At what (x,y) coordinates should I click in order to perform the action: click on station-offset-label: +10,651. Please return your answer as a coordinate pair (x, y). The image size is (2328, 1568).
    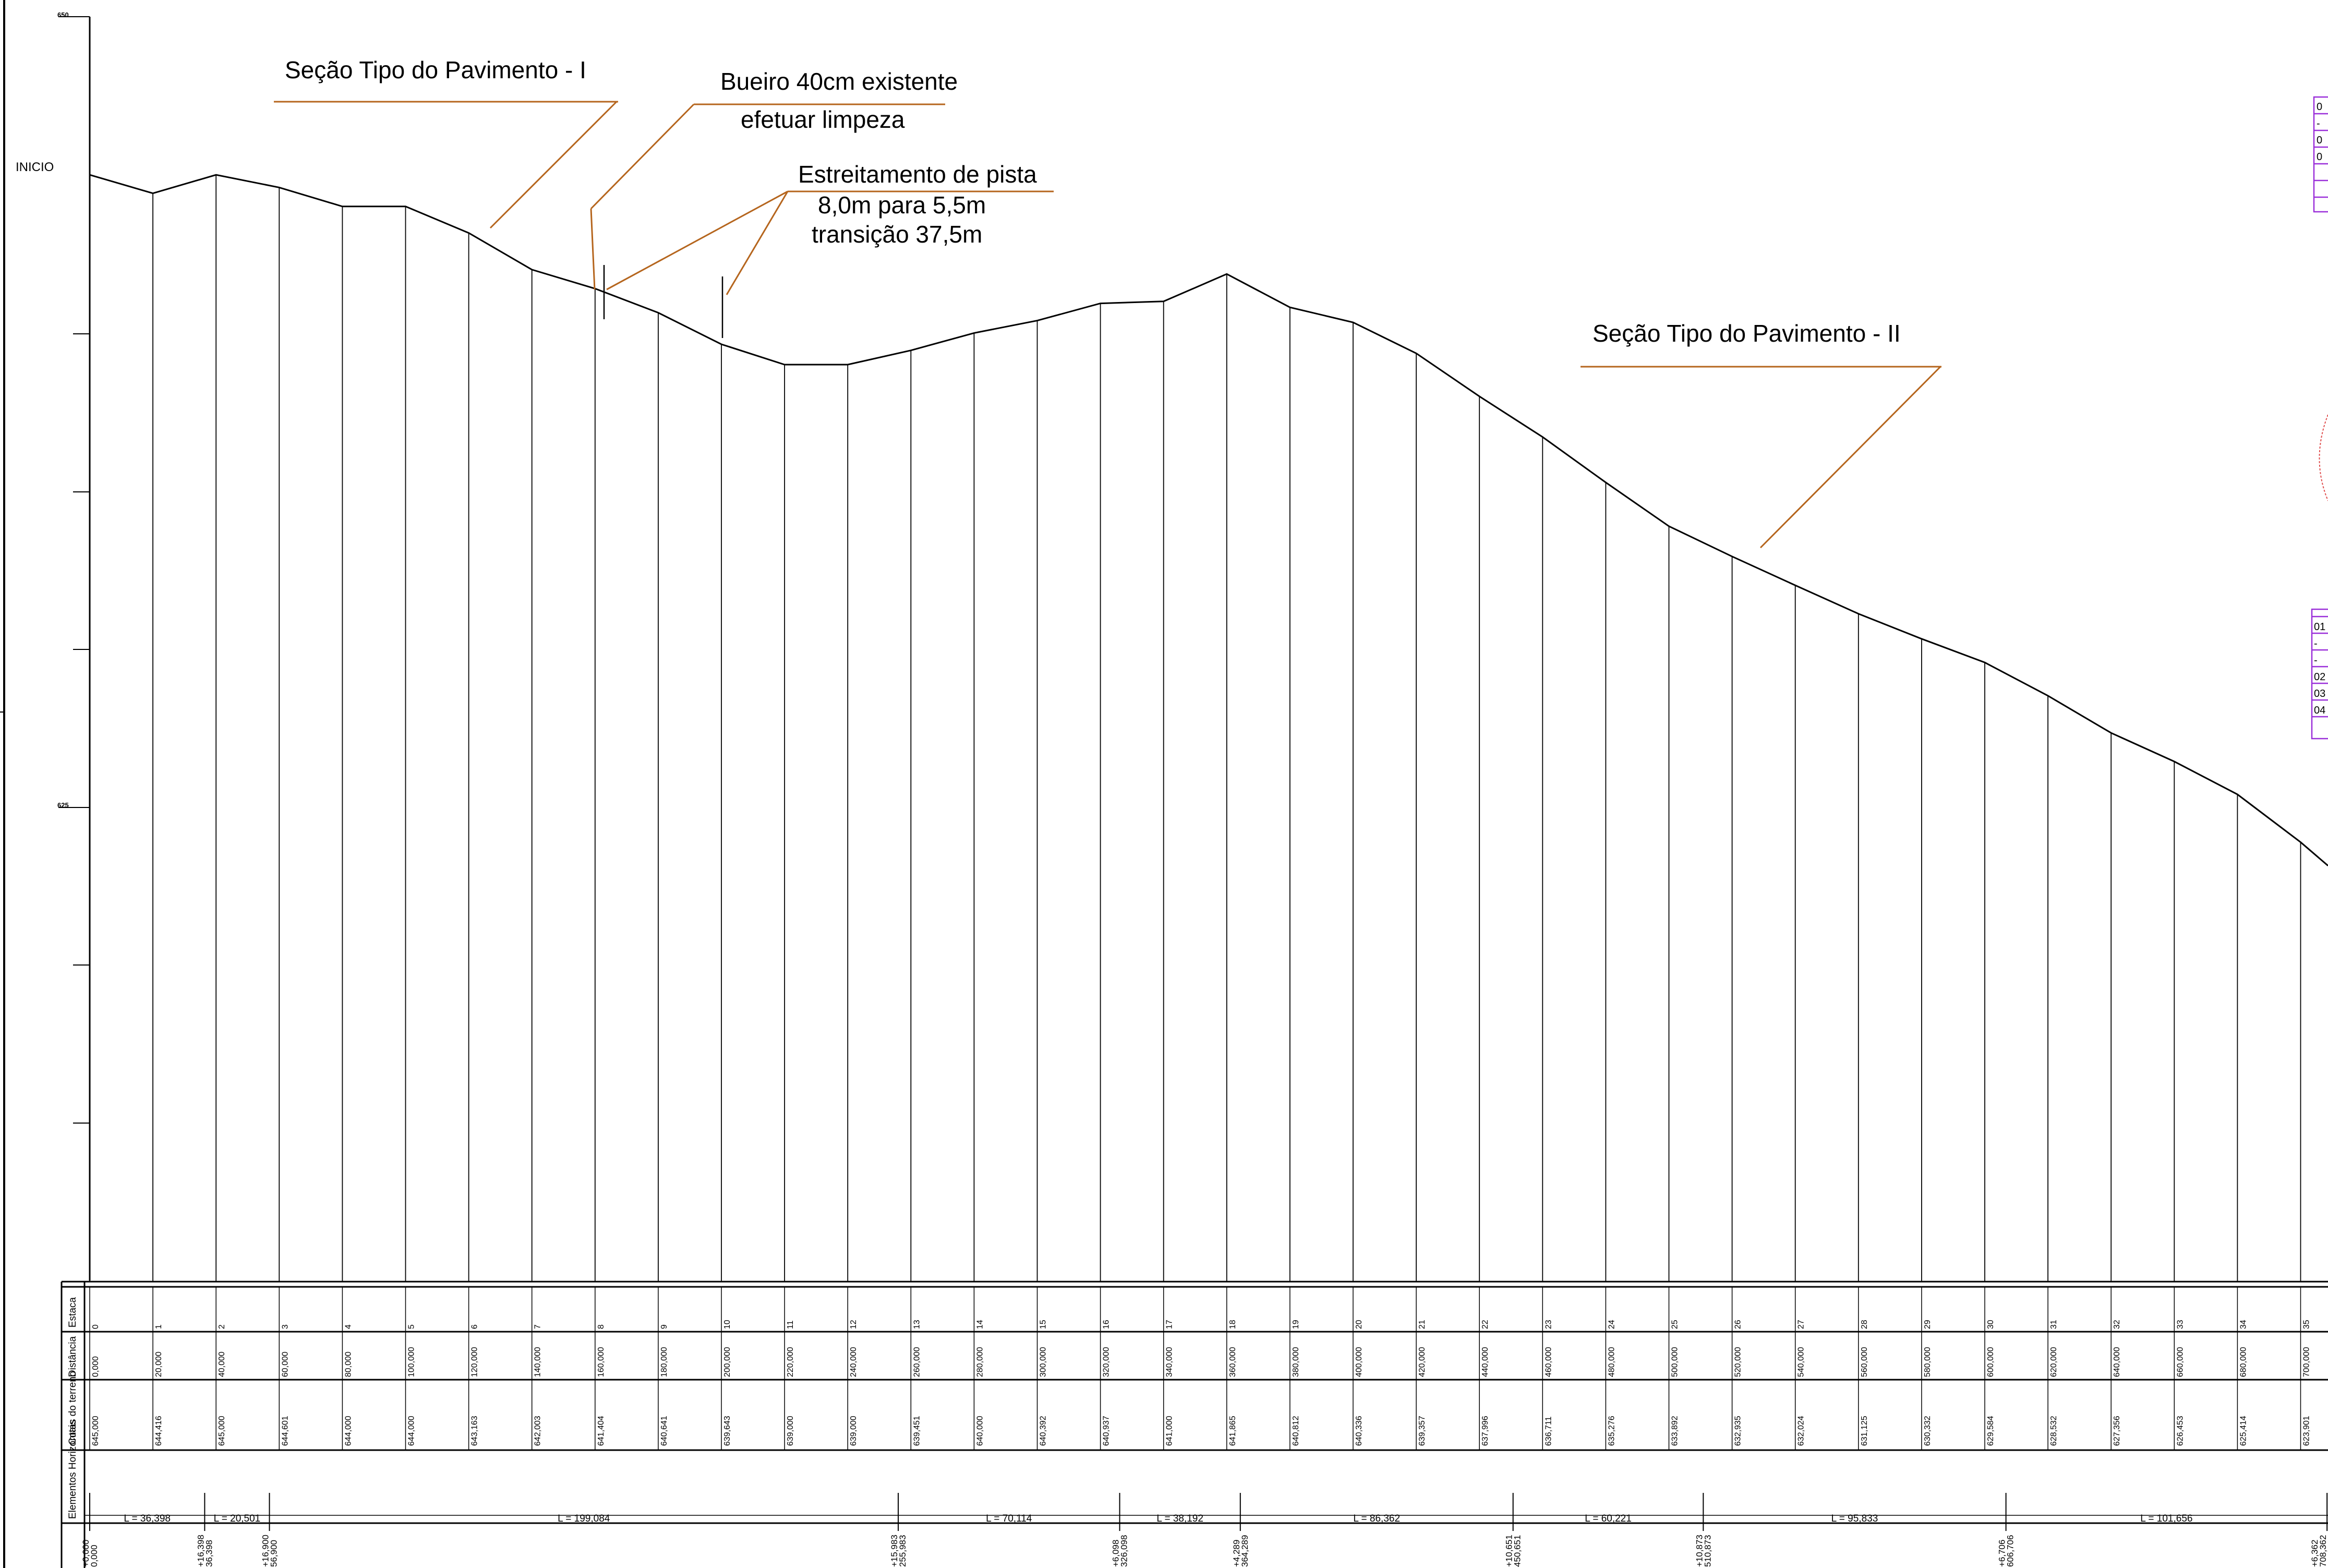
    Looking at the image, I should click on (1509, 1551).